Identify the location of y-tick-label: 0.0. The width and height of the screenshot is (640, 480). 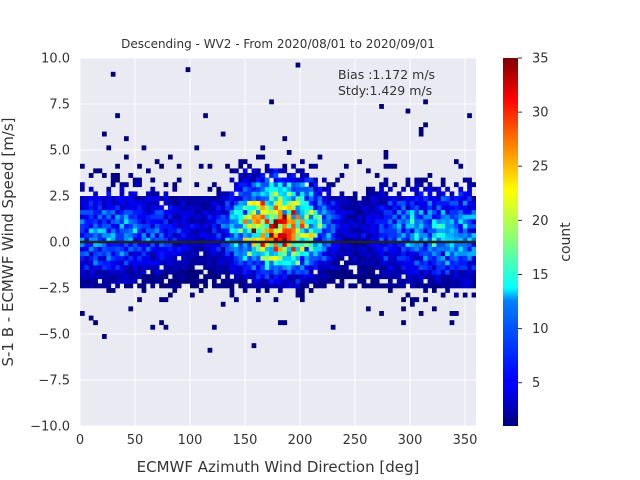
(59, 243).